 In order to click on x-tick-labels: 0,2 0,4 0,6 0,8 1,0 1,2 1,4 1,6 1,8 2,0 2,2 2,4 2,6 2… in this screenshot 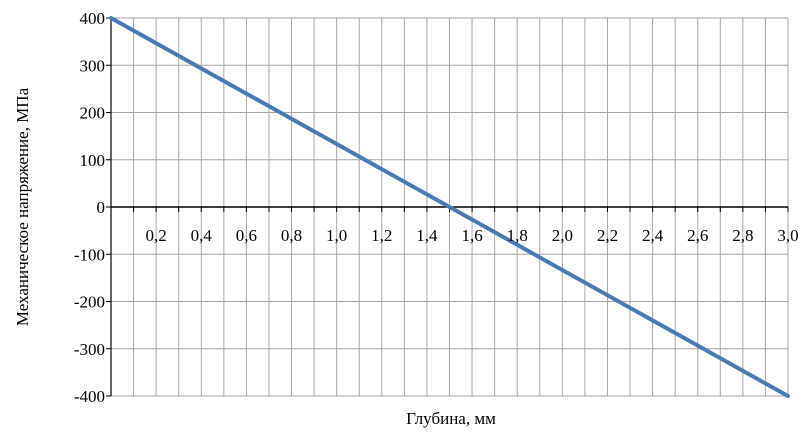, I will do `click(472, 235)`.